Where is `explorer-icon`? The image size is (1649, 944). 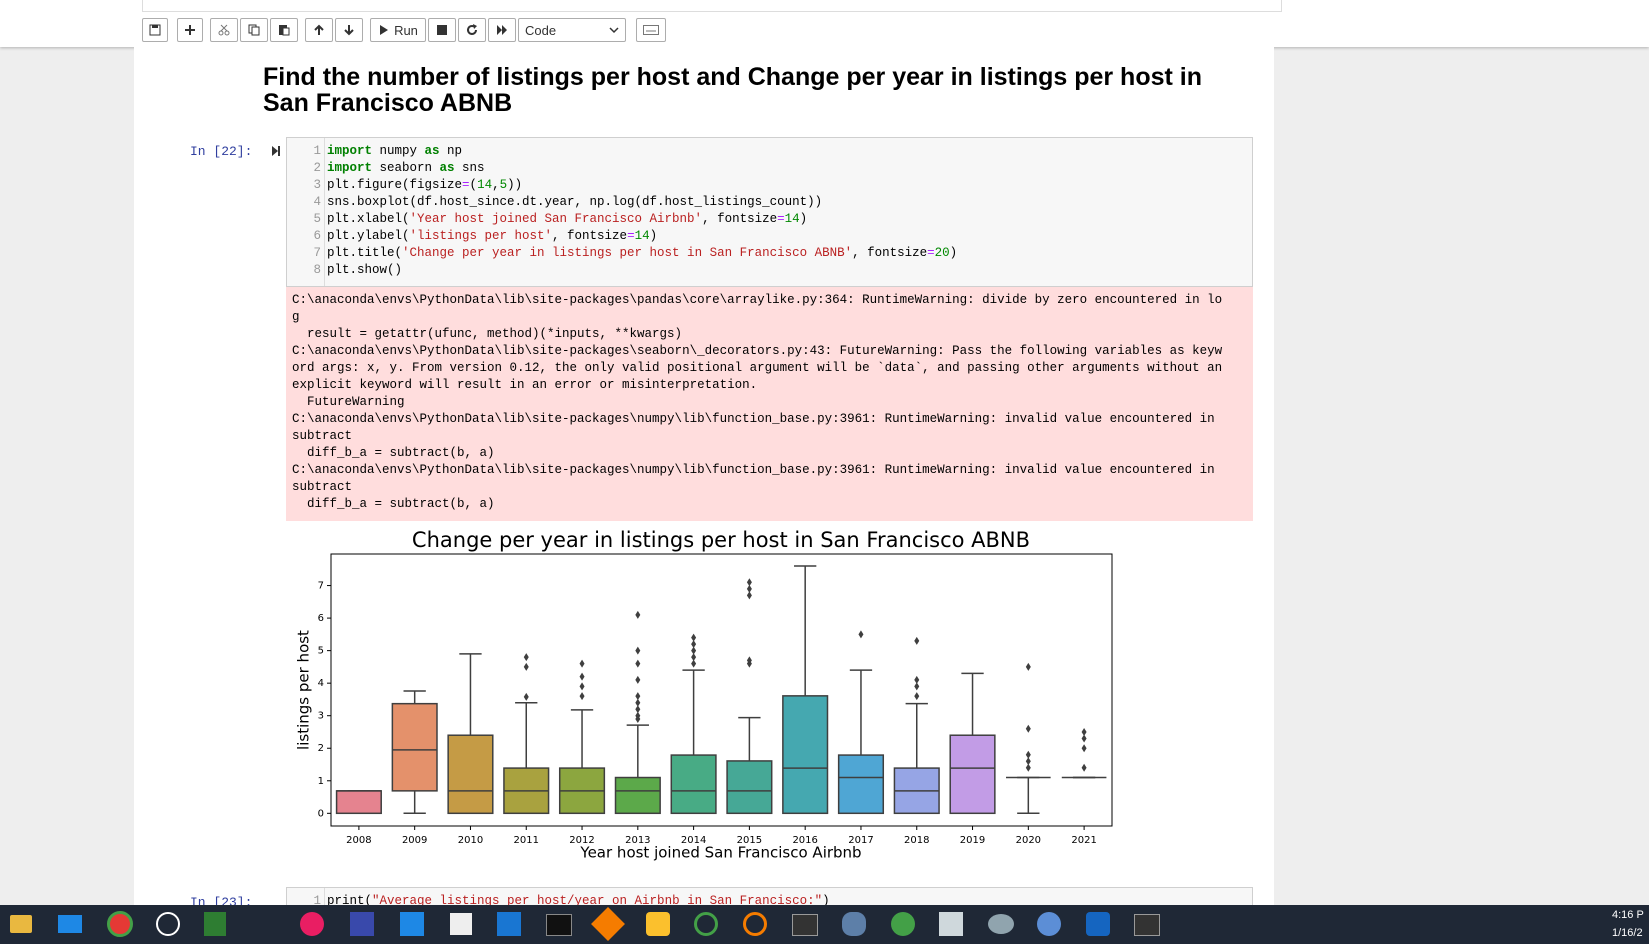
explorer-icon is located at coordinates (21, 924).